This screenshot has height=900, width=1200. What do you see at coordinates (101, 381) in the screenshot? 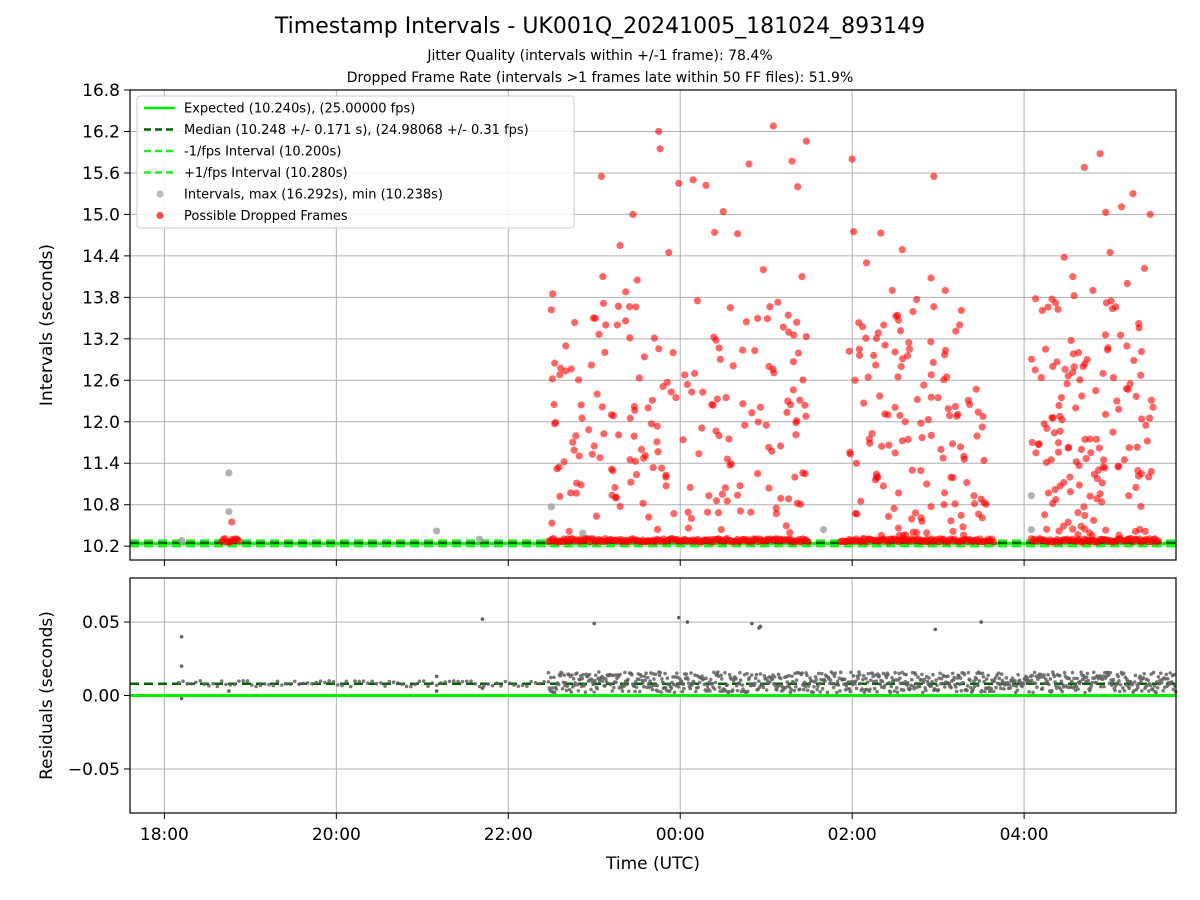
I see `y-tick-label: 12.6` at bounding box center [101, 381].